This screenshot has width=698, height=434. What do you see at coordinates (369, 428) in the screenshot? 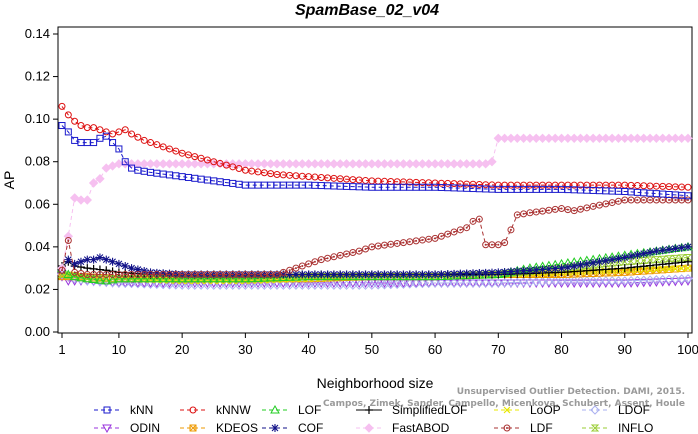
I see `legend-marker` at bounding box center [369, 428].